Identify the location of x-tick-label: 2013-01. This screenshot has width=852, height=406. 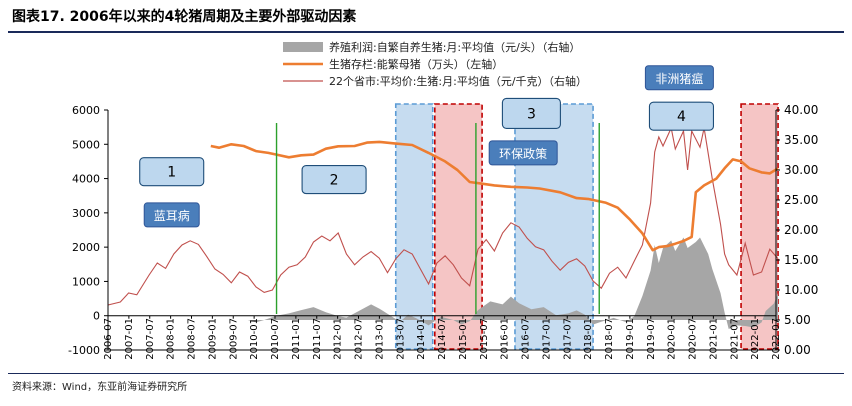
(379, 339).